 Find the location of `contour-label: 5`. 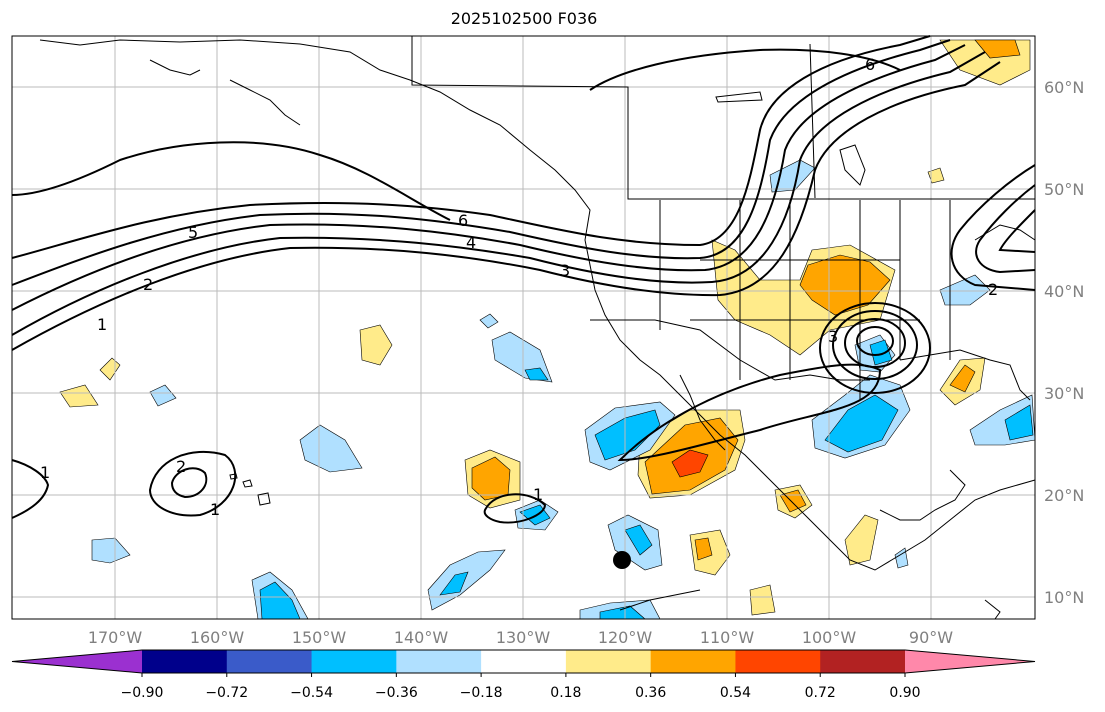

contour-label: 5 is located at coordinates (193, 232).